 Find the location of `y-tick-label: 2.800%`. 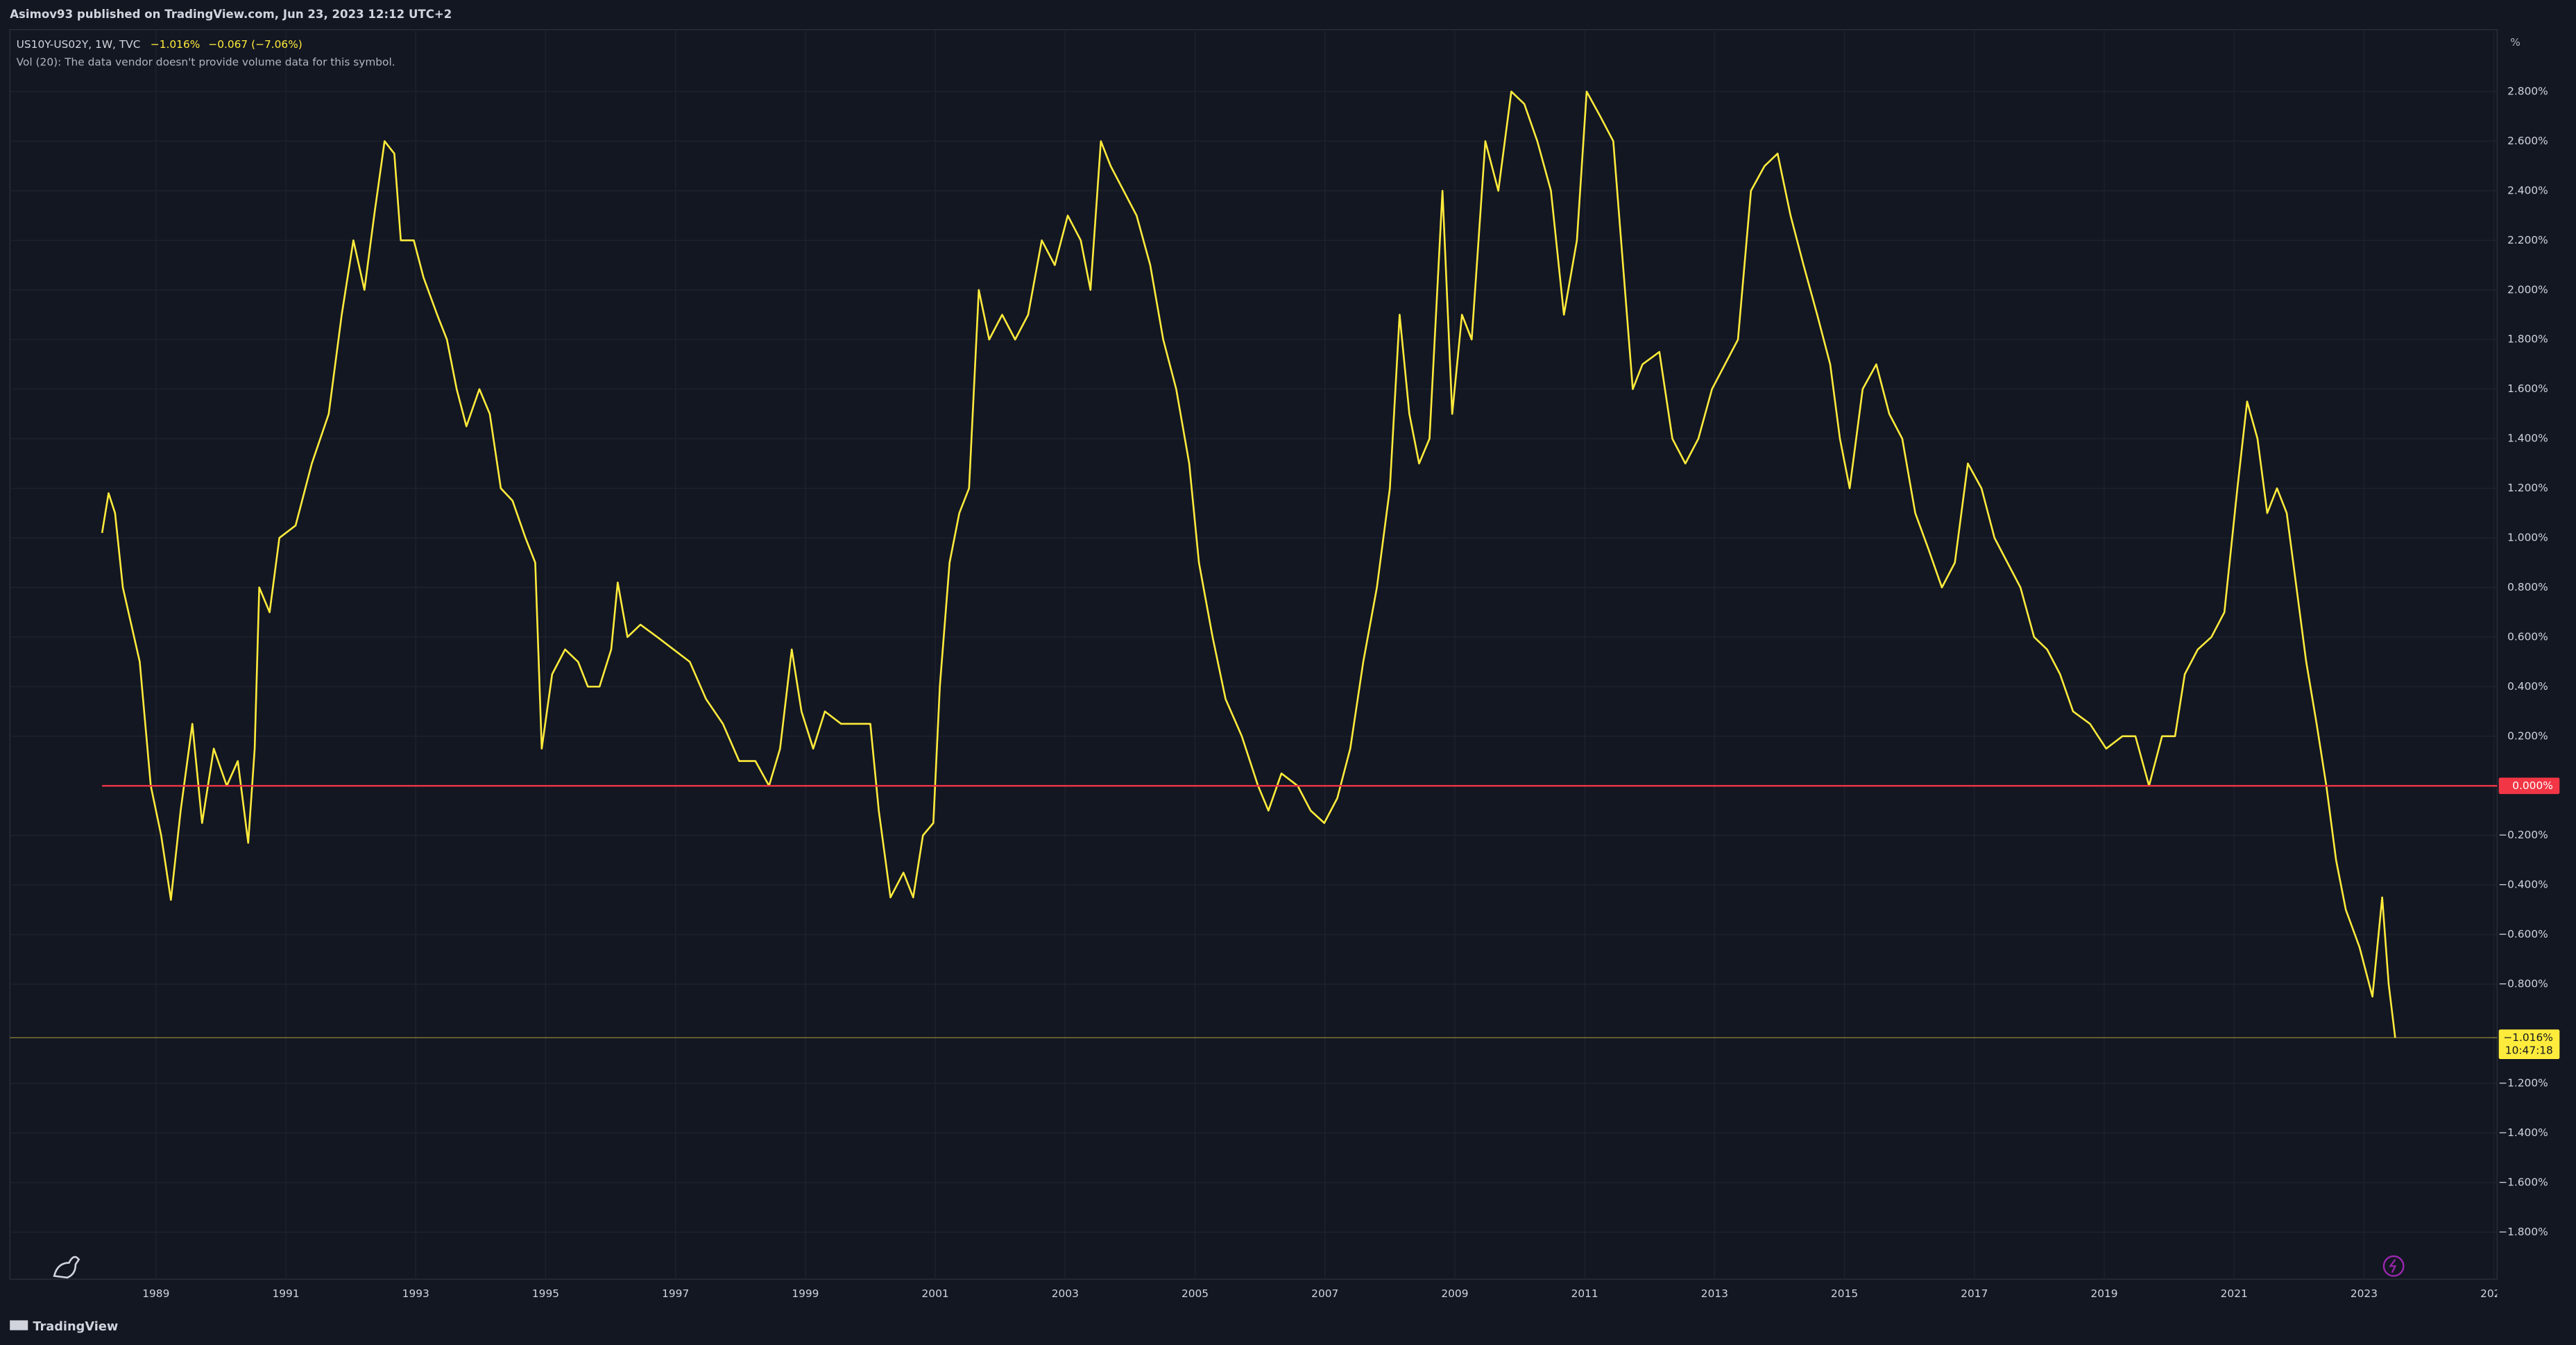

y-tick-label: 2.800% is located at coordinates (2527, 91).